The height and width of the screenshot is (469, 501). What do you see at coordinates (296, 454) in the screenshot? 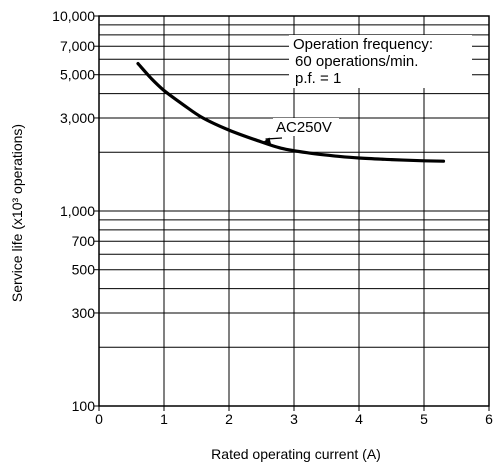
I see `x-axis-title: Rated operating current (A)` at bounding box center [296, 454].